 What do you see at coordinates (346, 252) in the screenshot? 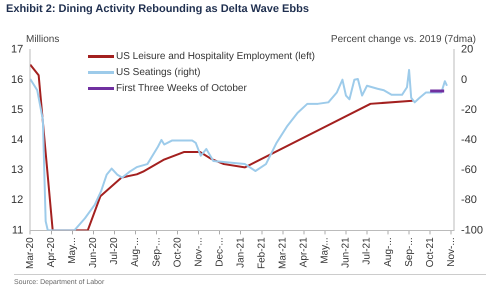
I see `x-tick-label: Jun-21` at bounding box center [346, 252].